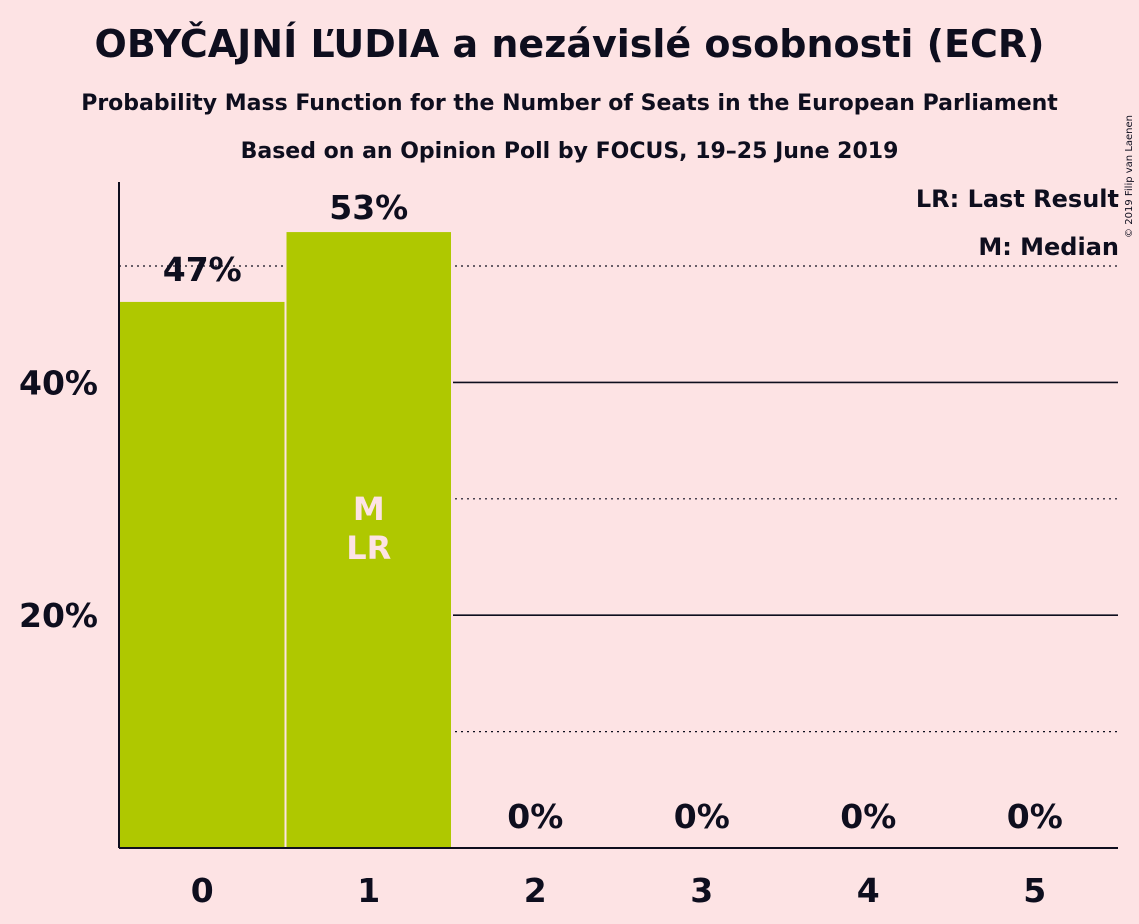 The image size is (1139, 924). What do you see at coordinates (868, 890) in the screenshot?
I see `x-tick-label: 4` at bounding box center [868, 890].